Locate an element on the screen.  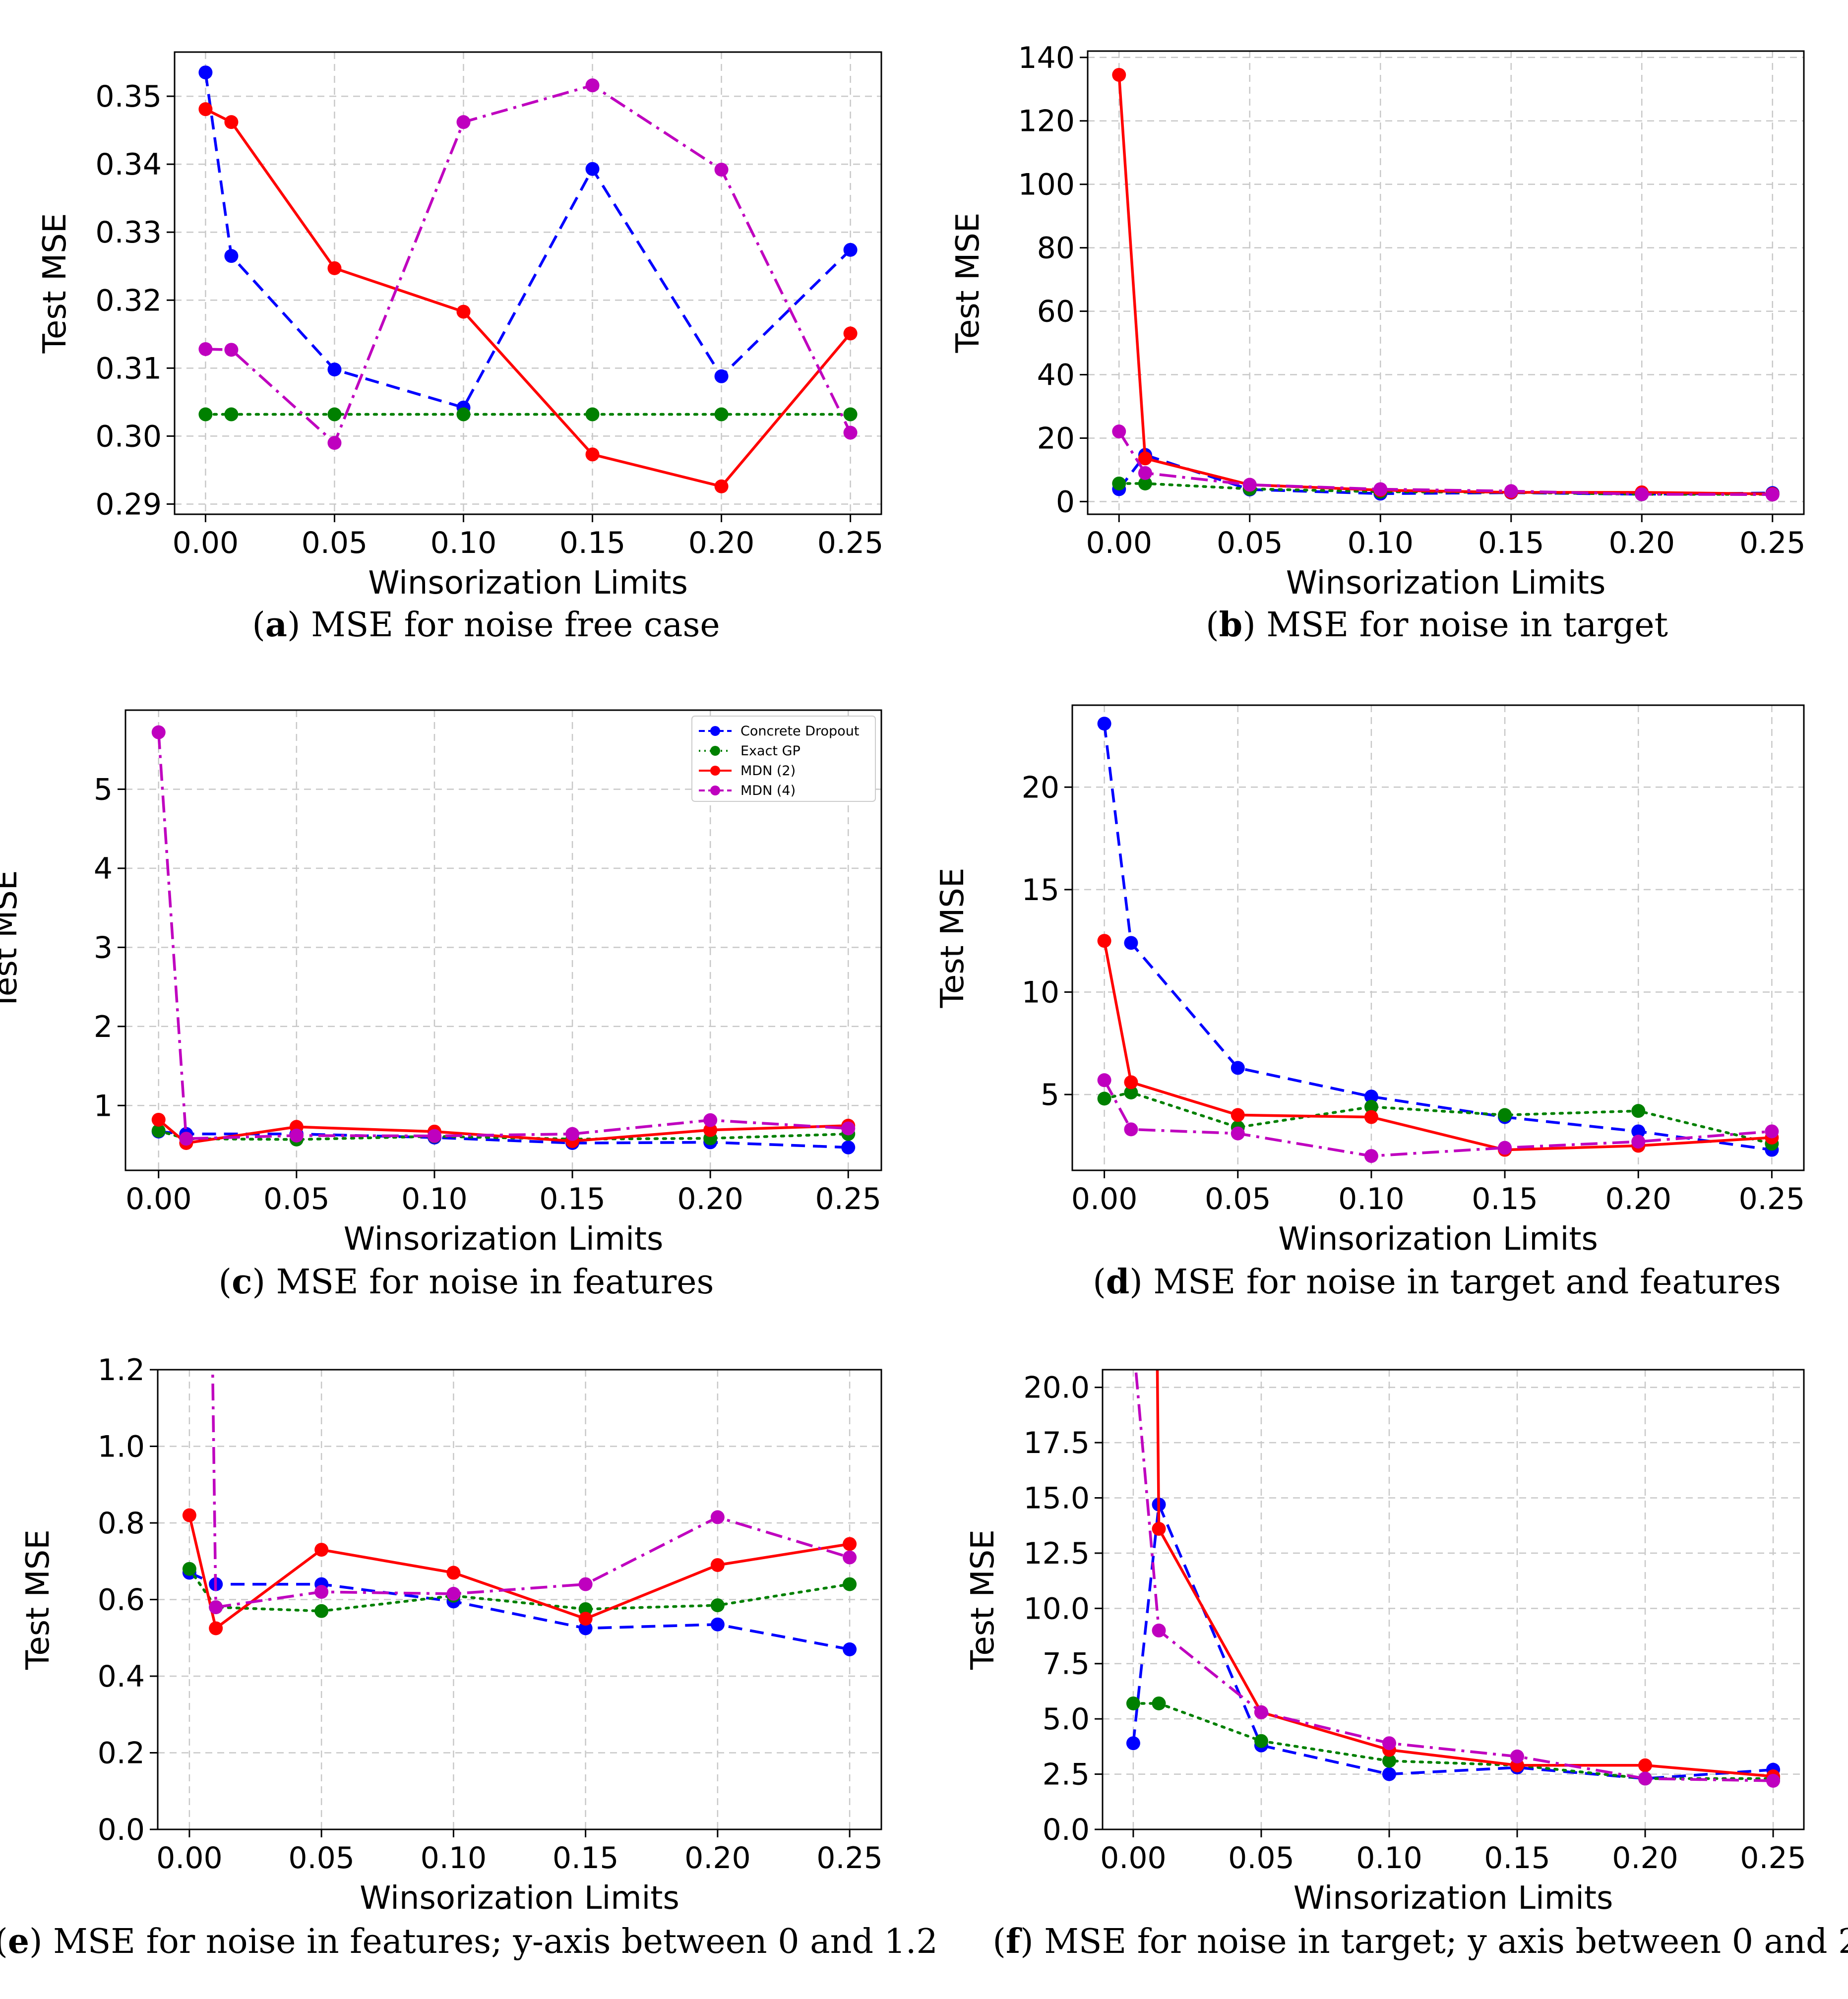
y-tick-label: 0 is located at coordinates (1065, 502).